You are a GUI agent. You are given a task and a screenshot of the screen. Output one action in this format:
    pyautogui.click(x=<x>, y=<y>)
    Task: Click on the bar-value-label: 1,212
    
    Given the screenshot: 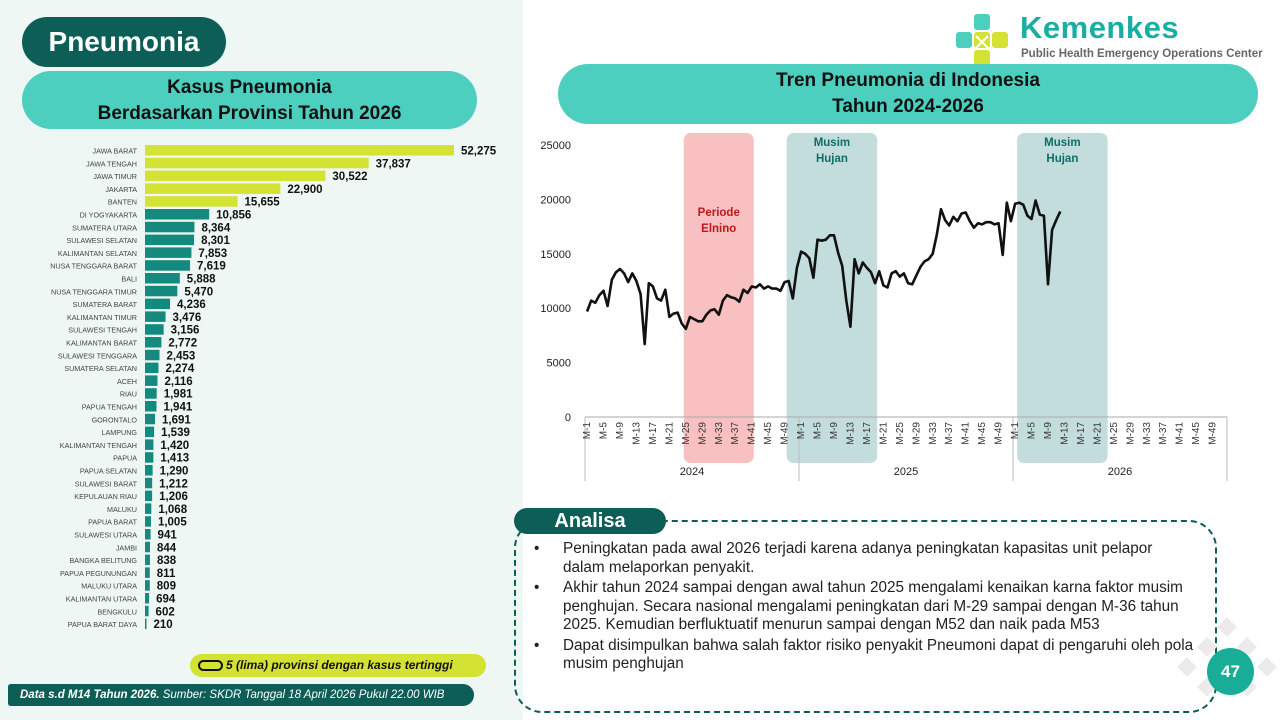 What is the action you would take?
    pyautogui.click(x=173, y=484)
    